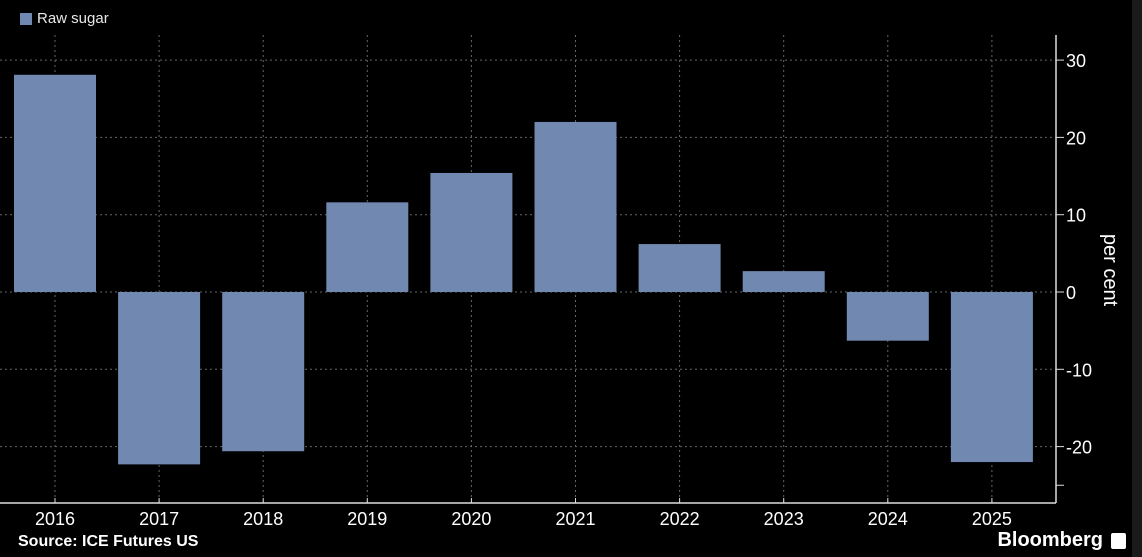  What do you see at coordinates (784, 519) in the screenshot?
I see `x-tick-label: 2023` at bounding box center [784, 519].